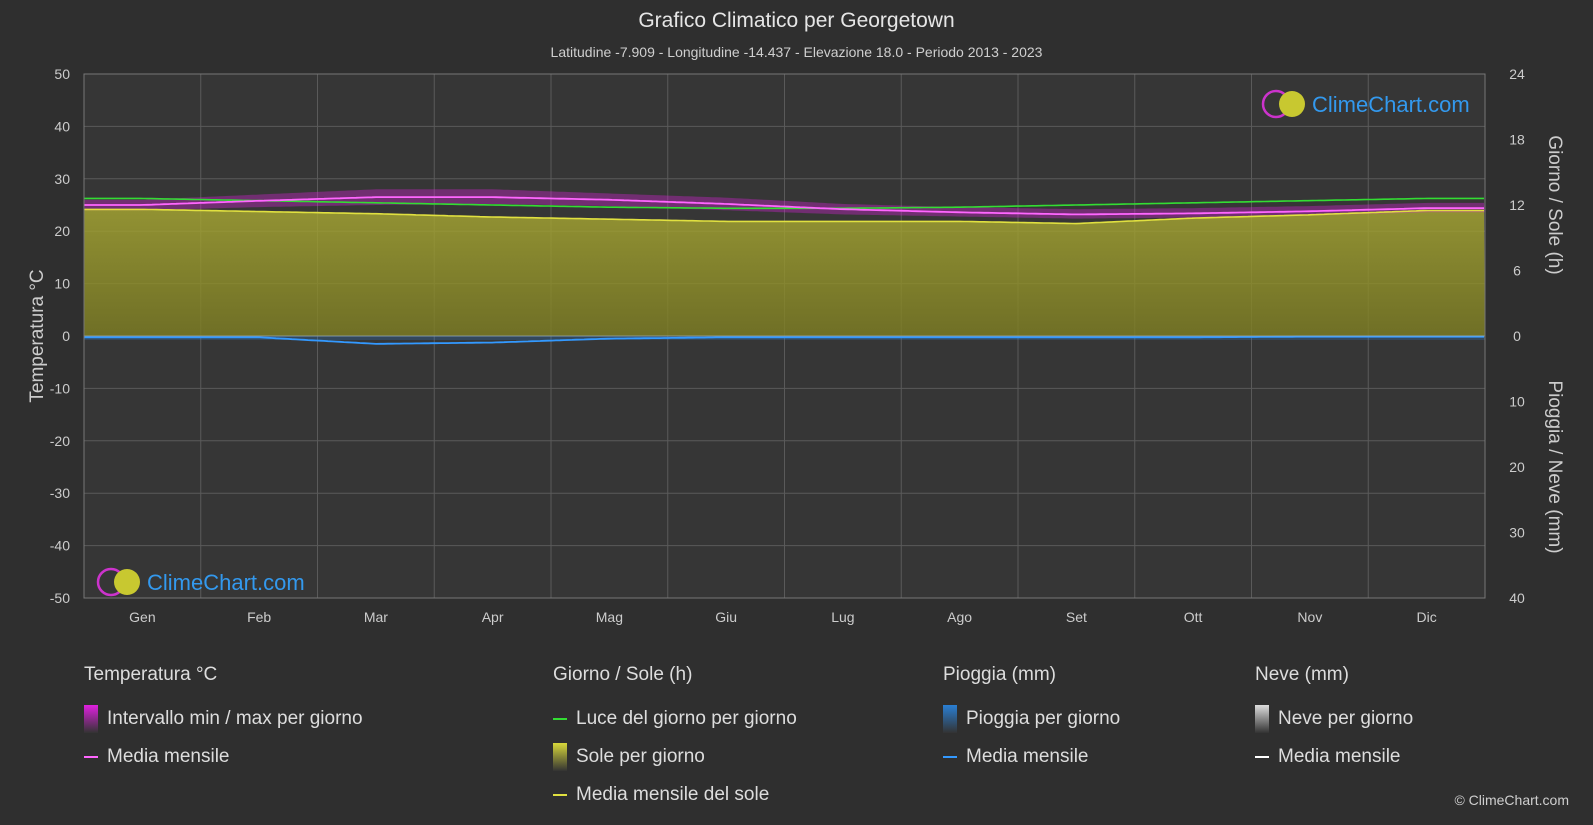  I want to click on y-right-top-tick-label: 12, so click(1517, 205).